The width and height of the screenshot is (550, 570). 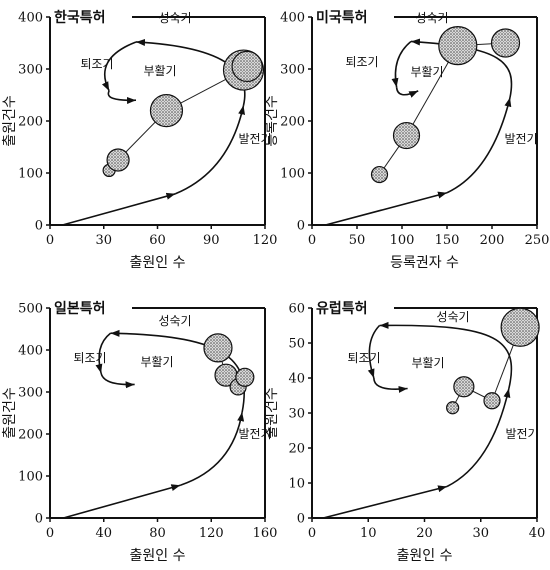 What do you see at coordinates (157, 240) in the screenshot?
I see `x-tick-label: 60` at bounding box center [157, 240].